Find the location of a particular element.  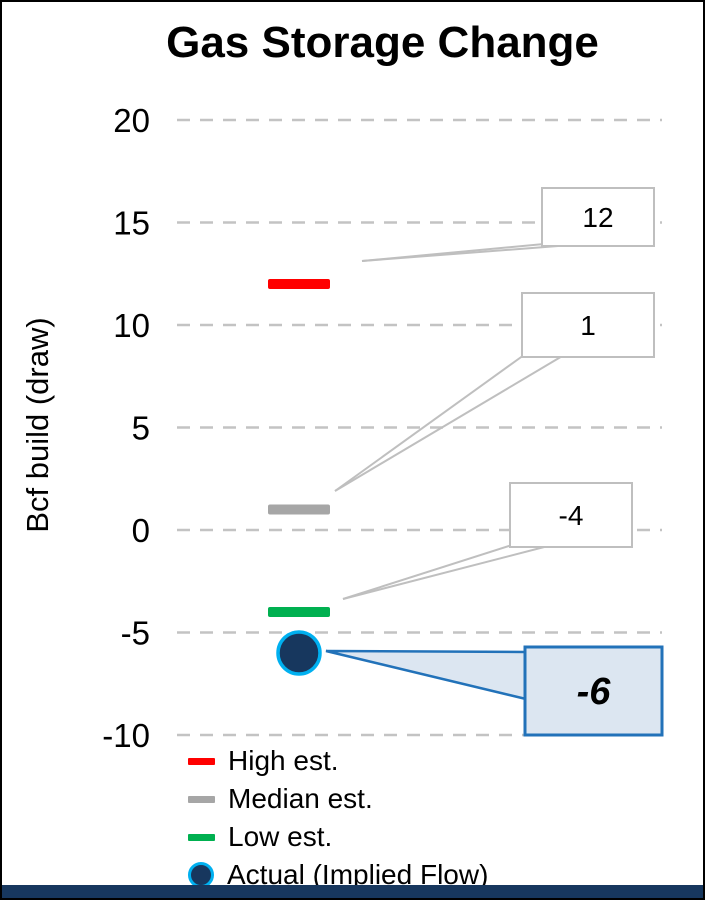

legend-label: Median est. is located at coordinates (300, 798).